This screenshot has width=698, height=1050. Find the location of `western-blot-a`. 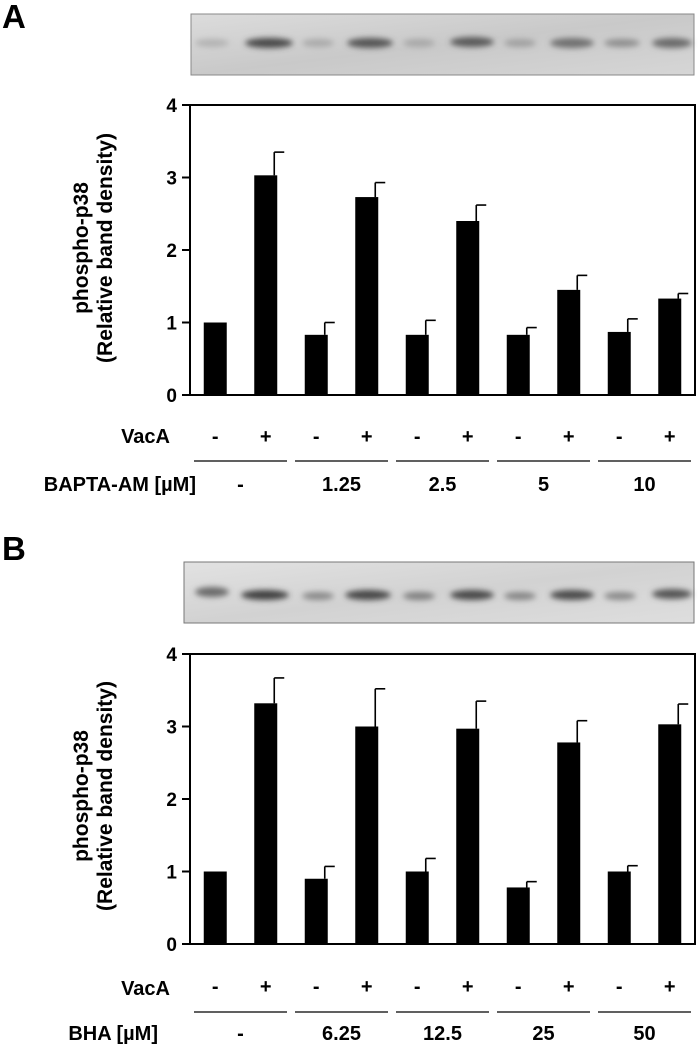

western-blot-a is located at coordinates (442, 44).